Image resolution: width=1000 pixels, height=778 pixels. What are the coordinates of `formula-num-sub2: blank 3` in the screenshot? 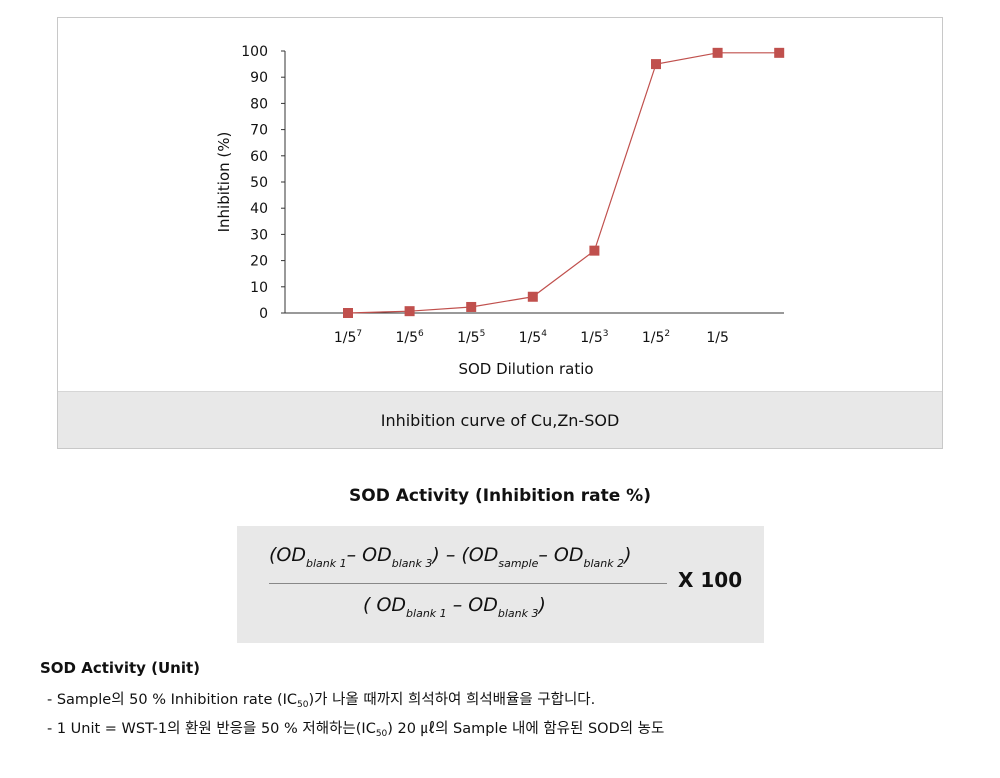 It's located at (412, 563).